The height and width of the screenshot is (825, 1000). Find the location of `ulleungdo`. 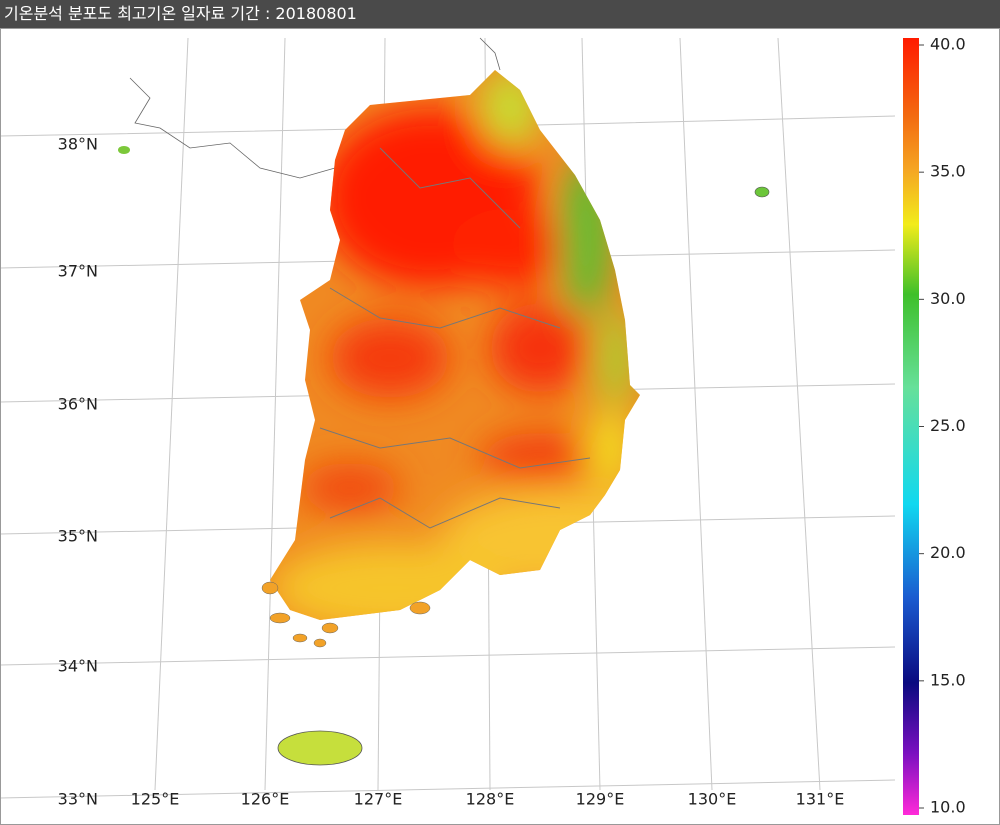

ulleungdo is located at coordinates (762, 192).